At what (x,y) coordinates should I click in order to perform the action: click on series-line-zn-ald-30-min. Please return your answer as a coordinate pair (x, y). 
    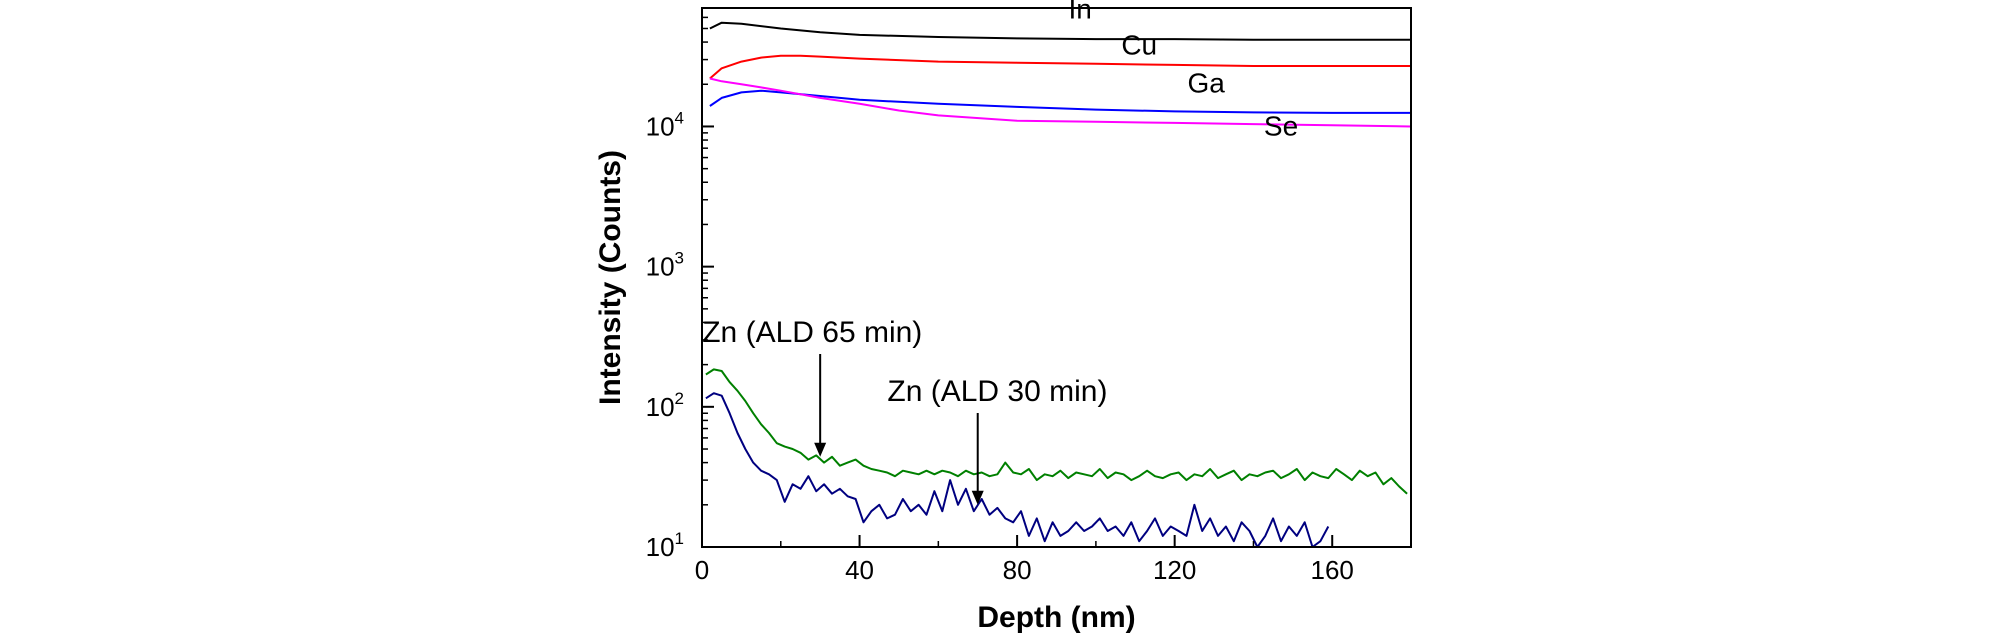
    Looking at the image, I should click on (1017, 470).